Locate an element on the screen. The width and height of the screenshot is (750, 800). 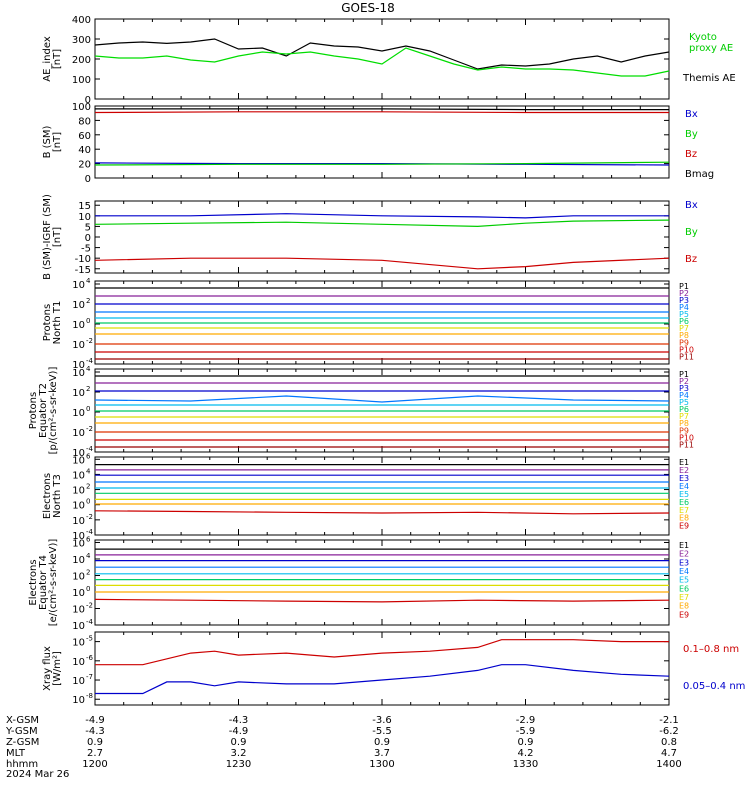
legend-E7: E7 is located at coordinates (684, 510).